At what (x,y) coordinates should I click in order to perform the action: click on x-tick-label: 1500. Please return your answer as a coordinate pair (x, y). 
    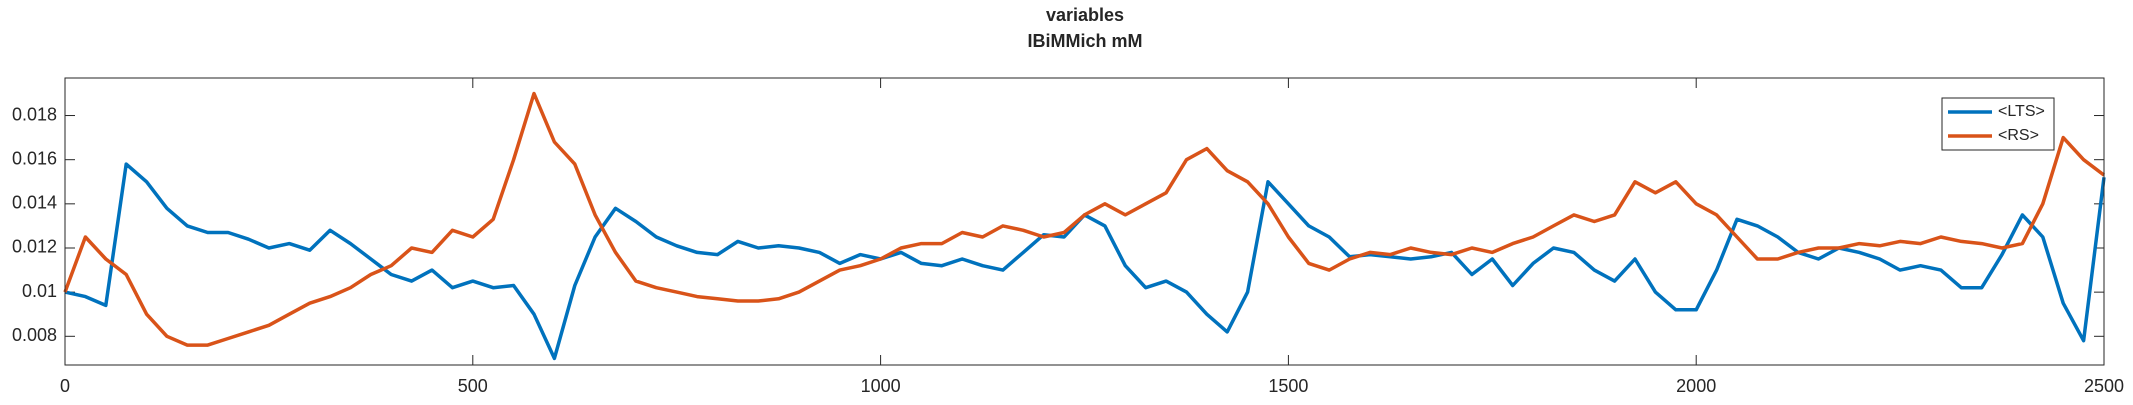
    Looking at the image, I should click on (1288, 386).